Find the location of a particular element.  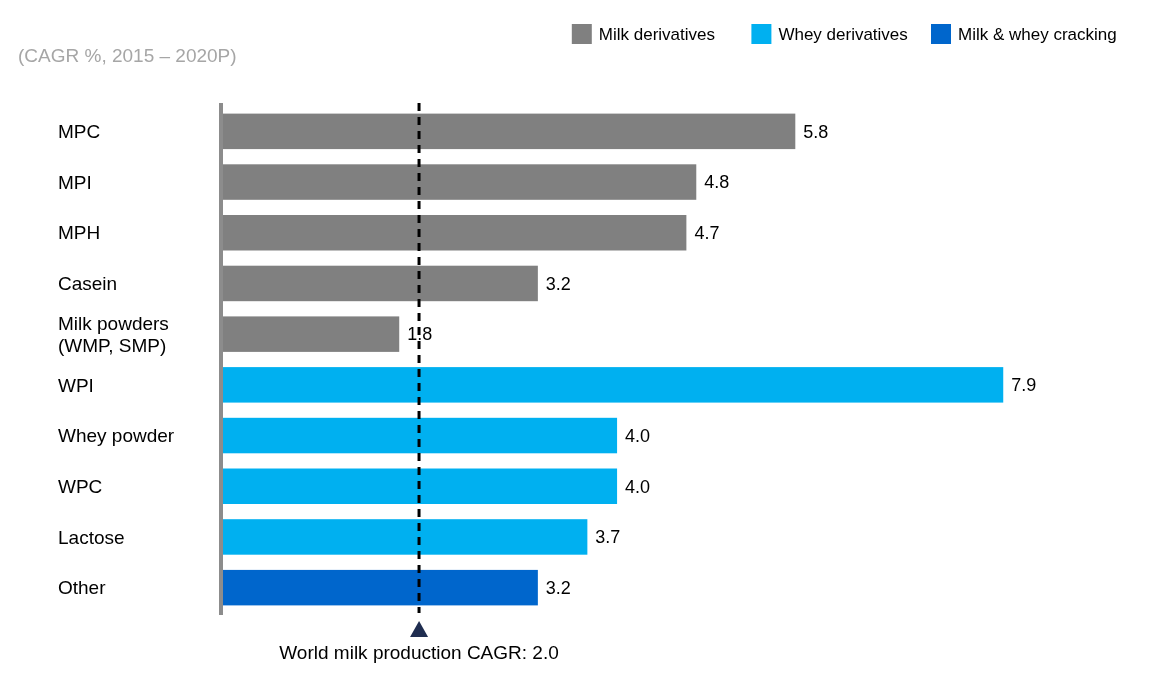

y-tick-label: Milk powders (WMP, SMP) is located at coordinates (113, 334).